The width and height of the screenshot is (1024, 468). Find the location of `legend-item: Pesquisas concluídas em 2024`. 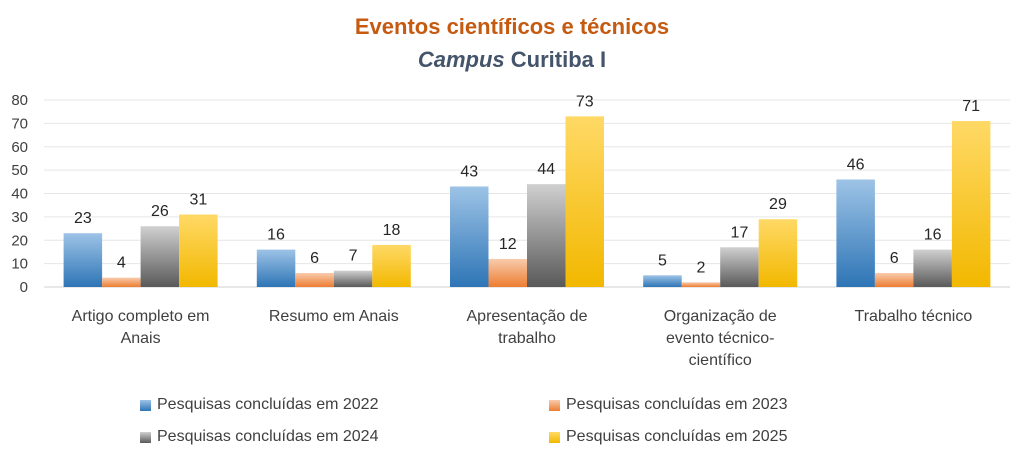

legend-item: Pesquisas concluídas em 2024 is located at coordinates (259, 437).